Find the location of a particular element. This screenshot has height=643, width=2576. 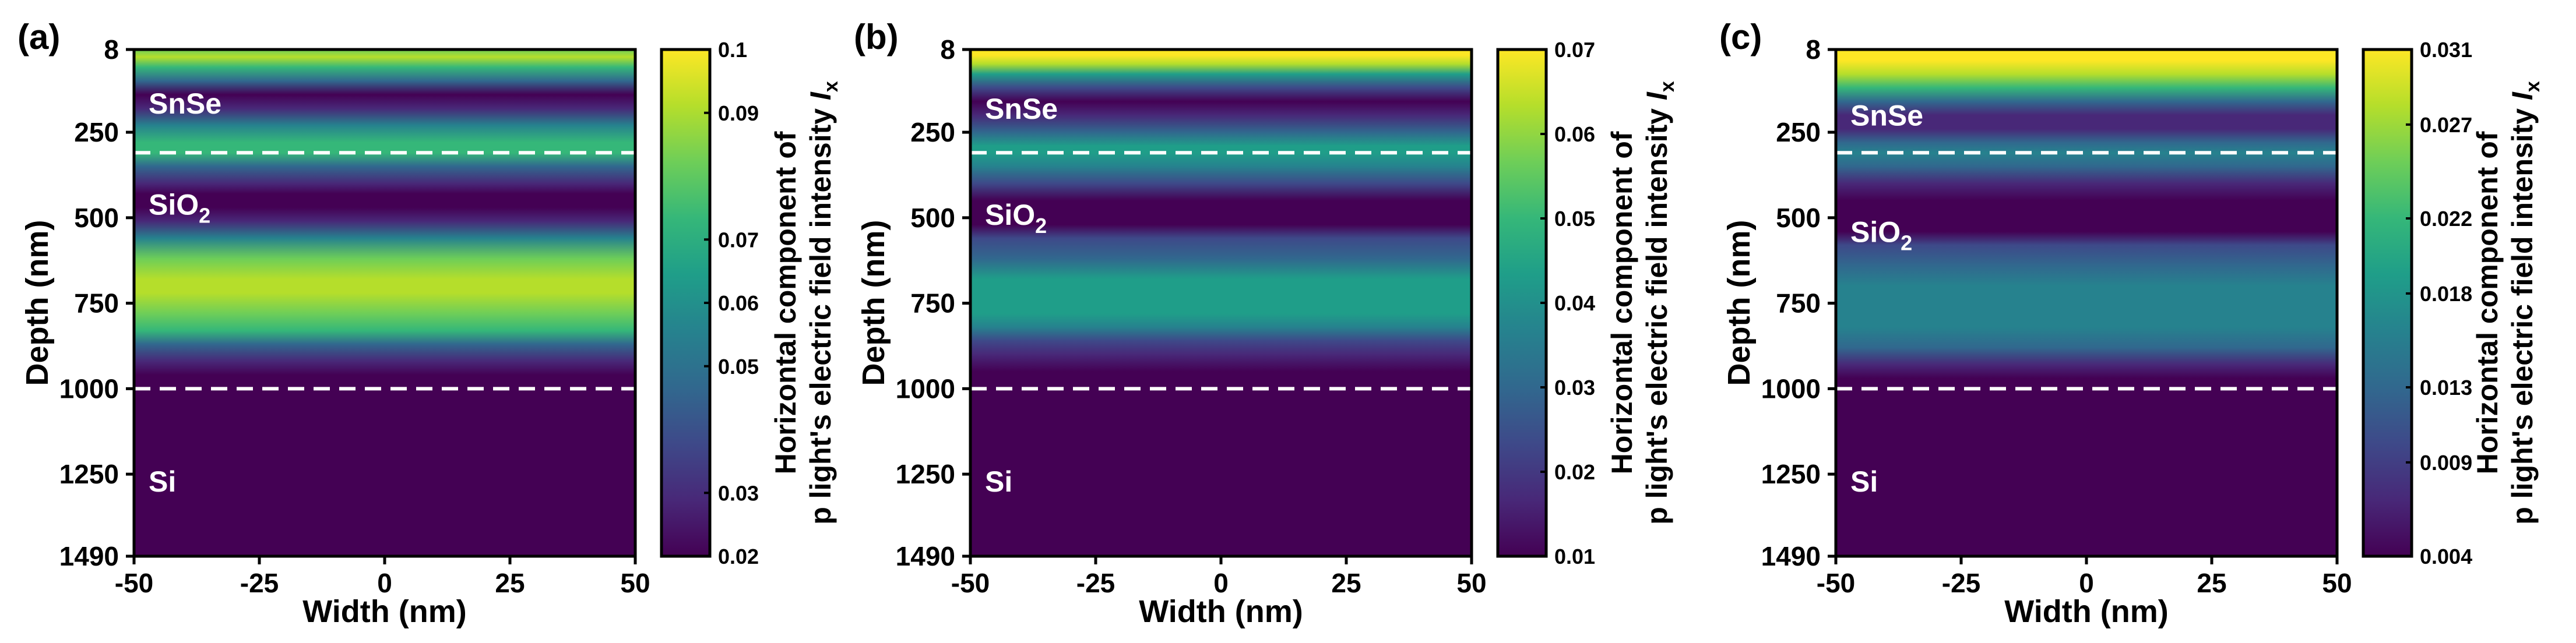

colorbar-tick-label: 0.004 is located at coordinates (2446, 556).